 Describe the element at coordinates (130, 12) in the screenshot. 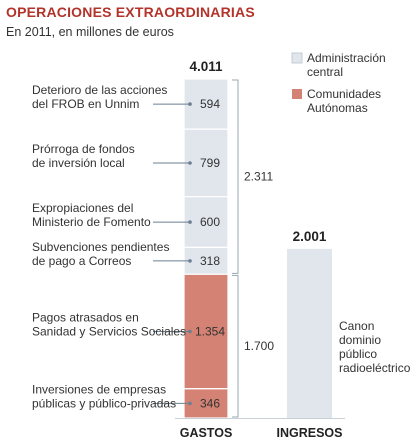

I see `chart-title: OPERACIONES EXTRAORDINARIAS` at that location.